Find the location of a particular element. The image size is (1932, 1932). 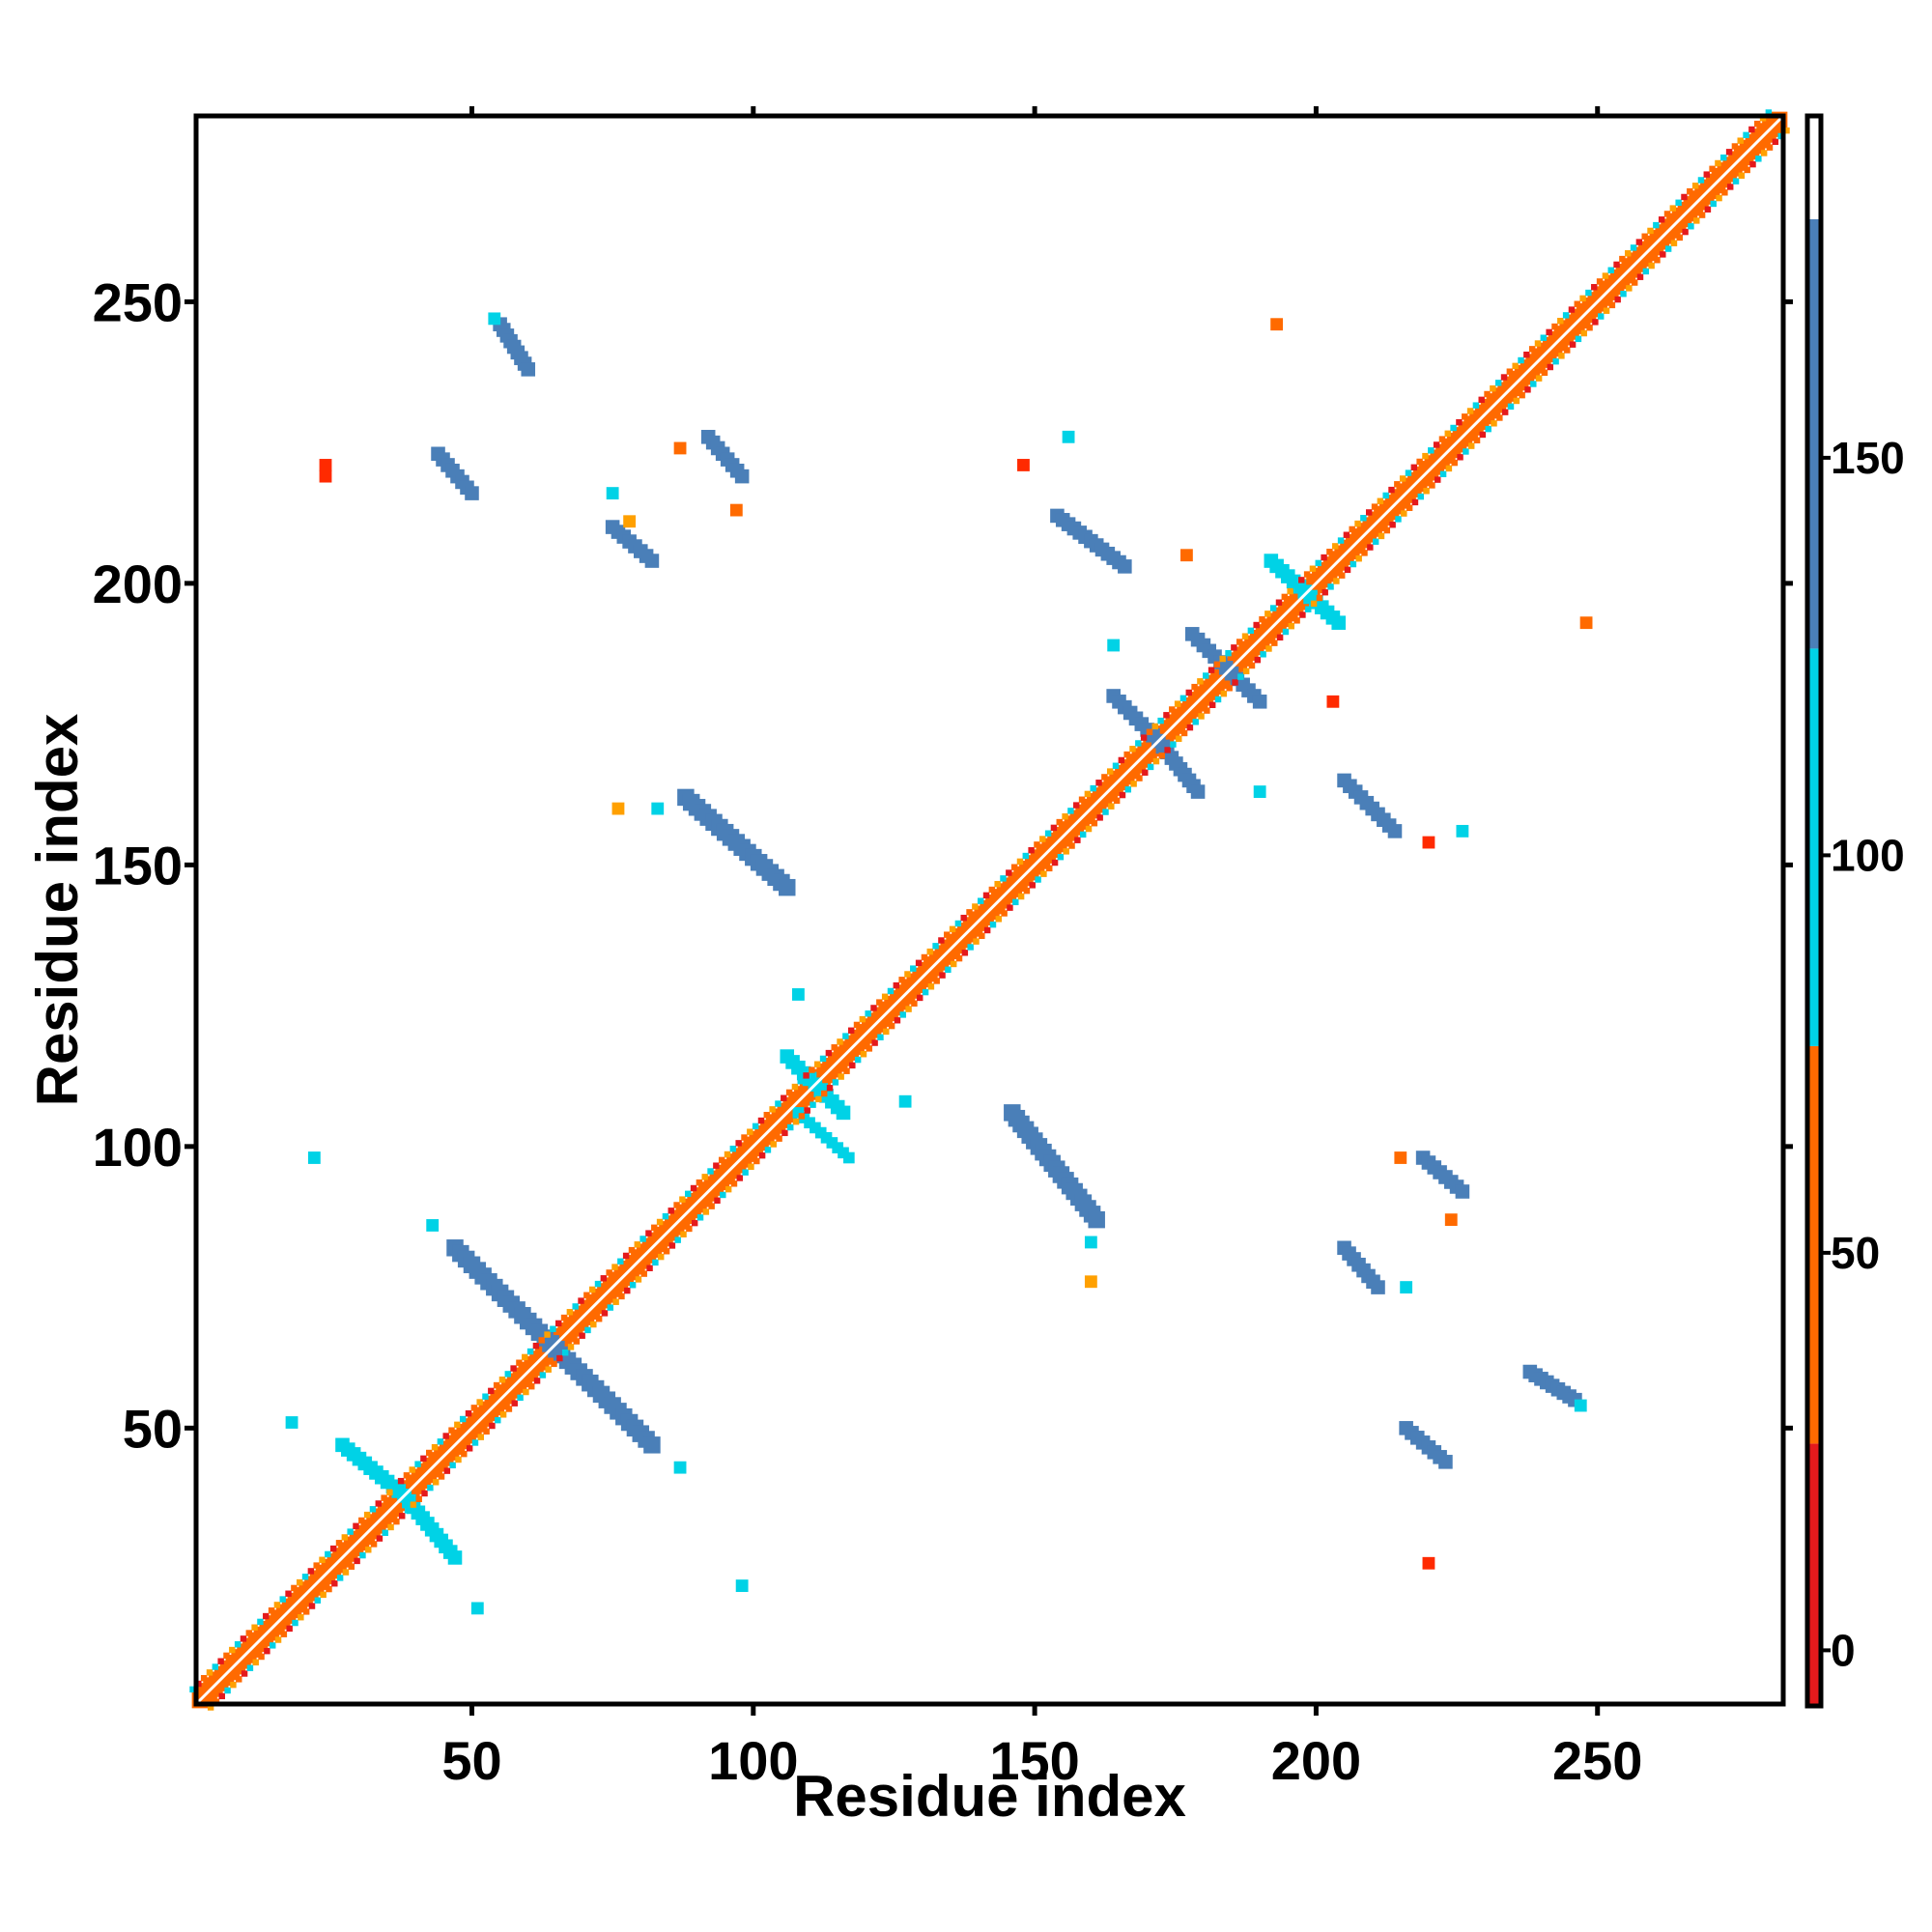

colorbar-tick-label: 100 is located at coordinates (1868, 855).